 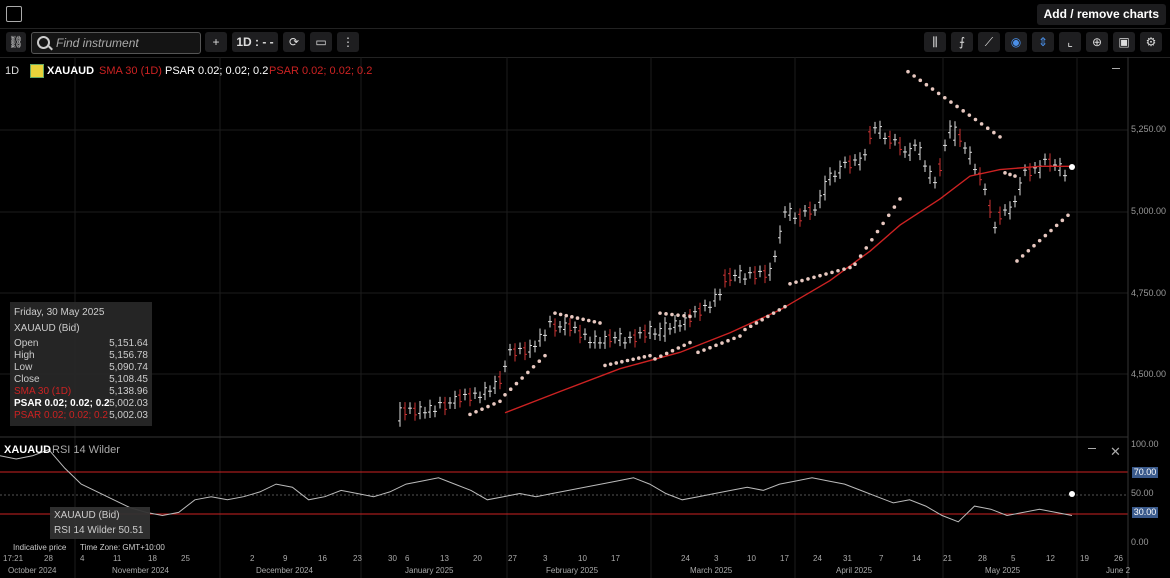 What do you see at coordinates (784, 558) in the screenshot?
I see `x-day-tick: 17` at bounding box center [784, 558].